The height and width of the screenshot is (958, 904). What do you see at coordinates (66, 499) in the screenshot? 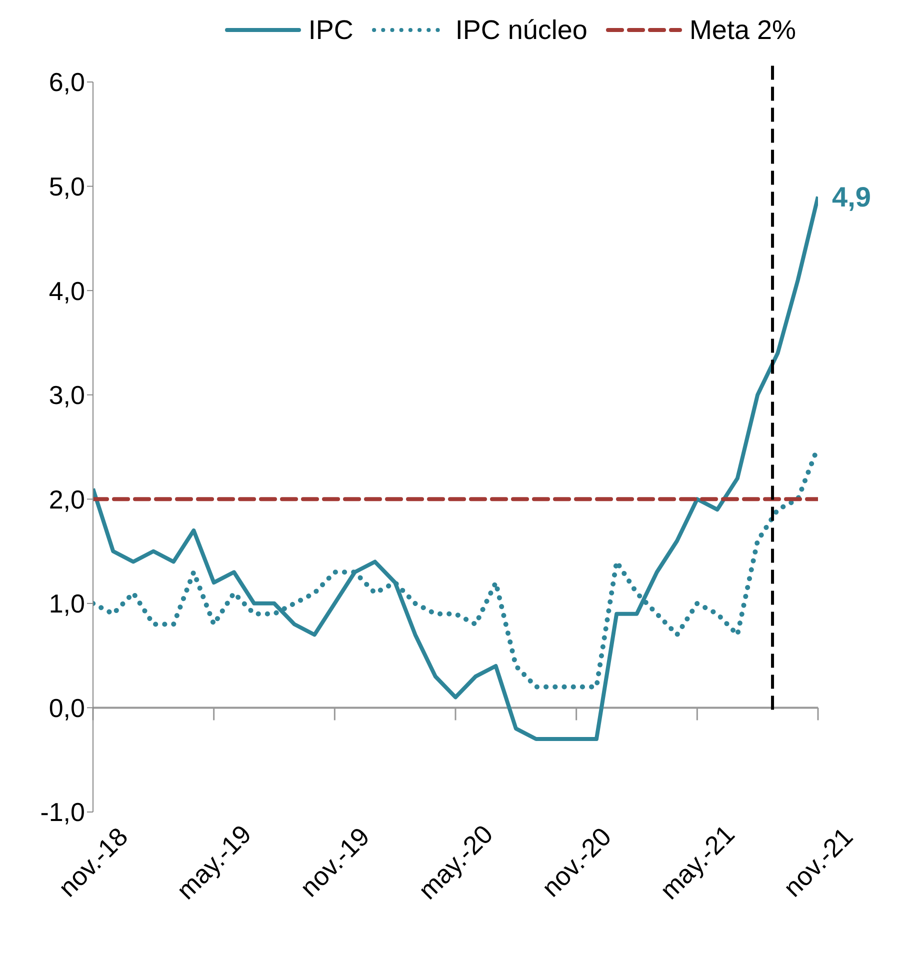
I see `y-tick-label: 2,0` at bounding box center [66, 499].